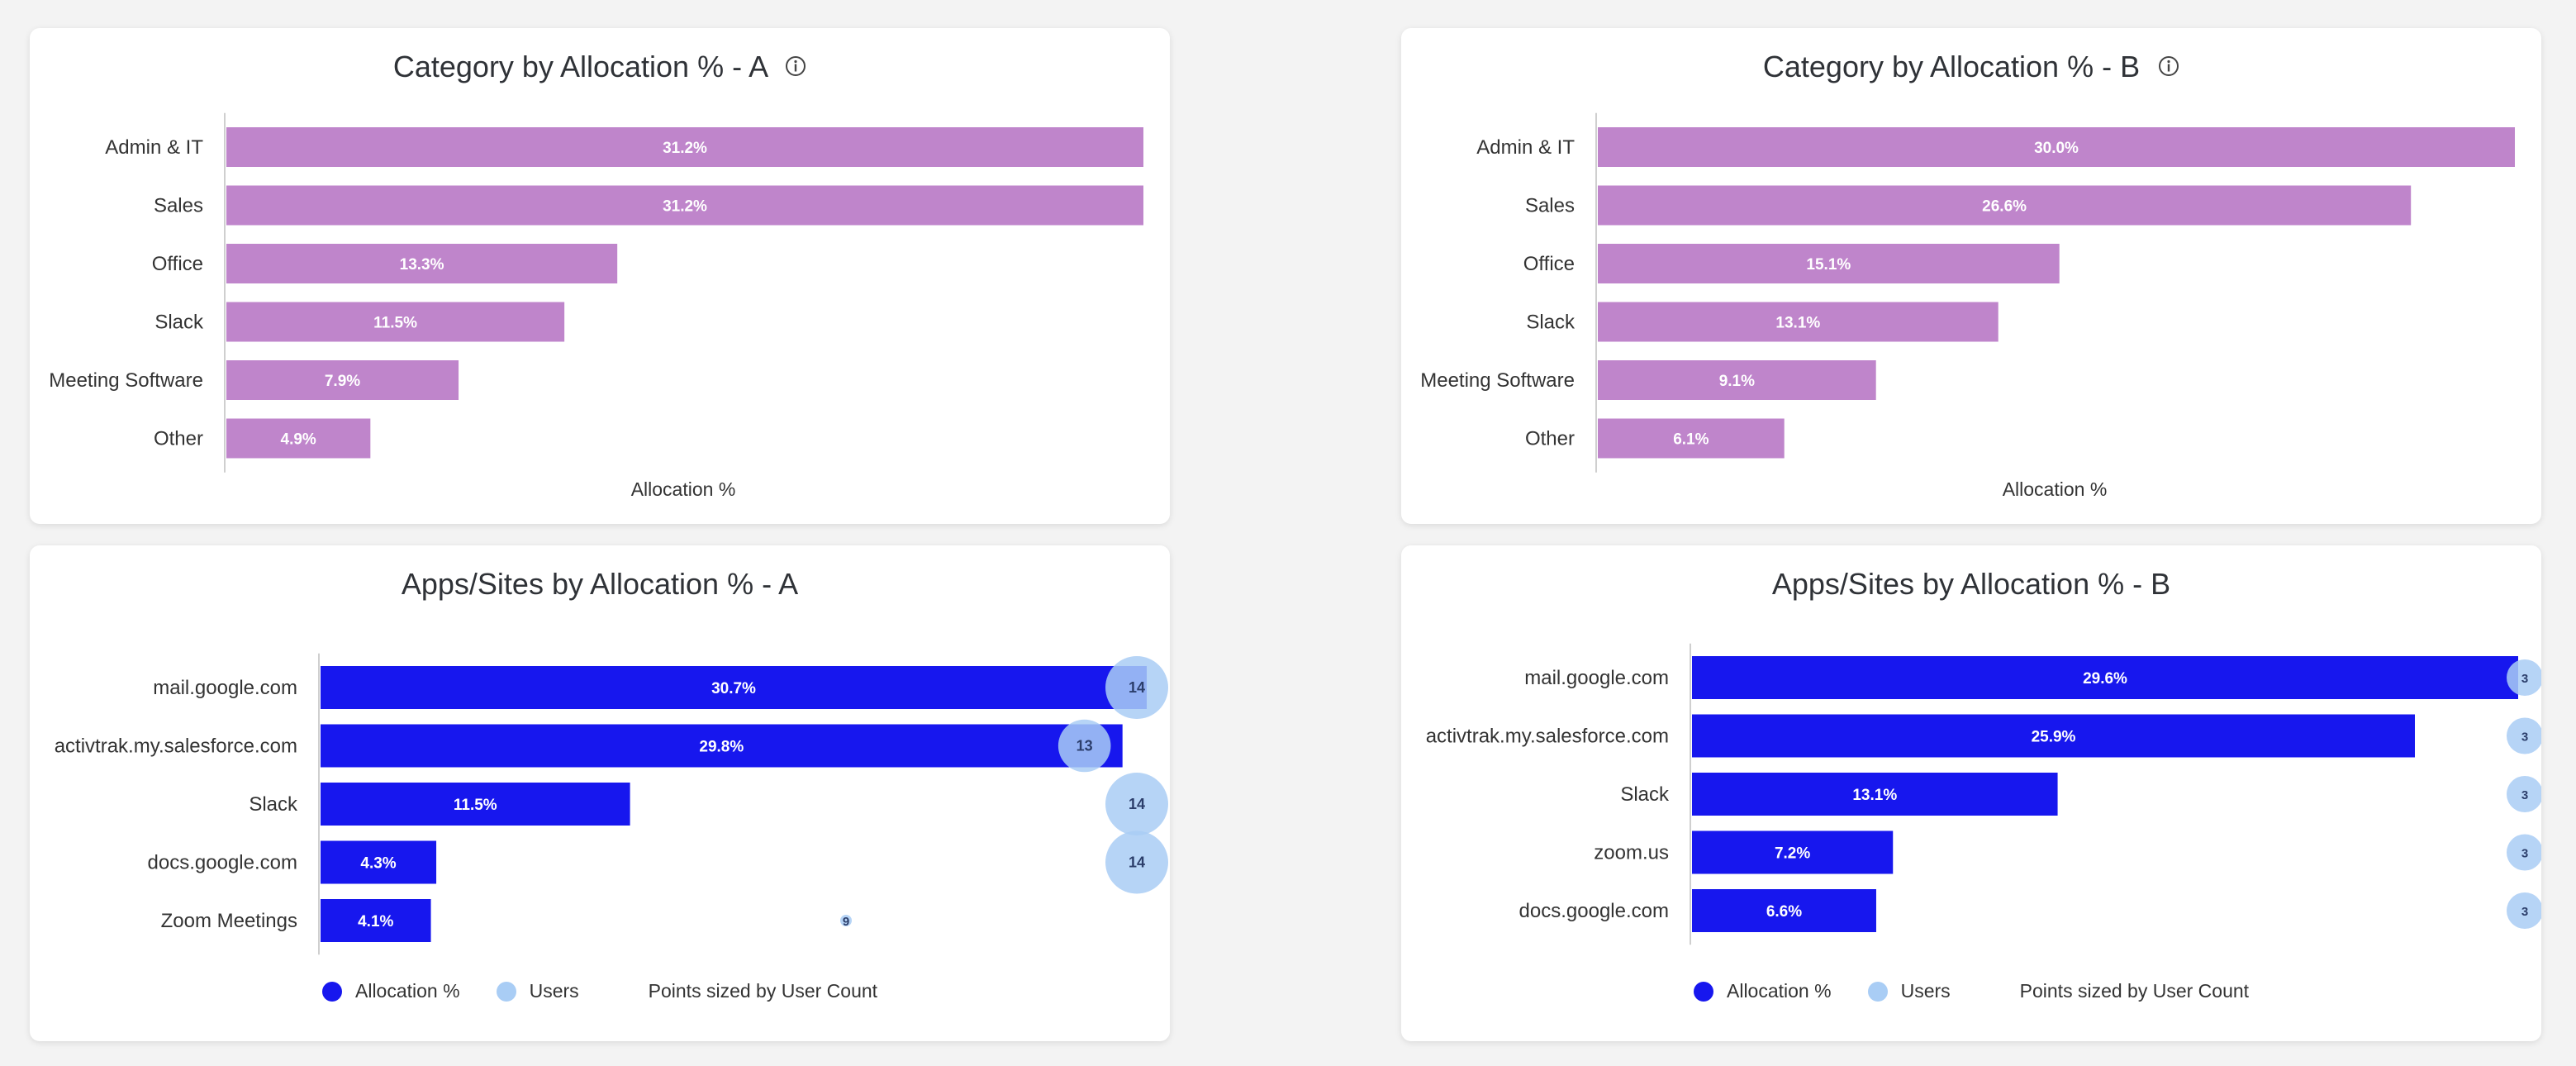 This screenshot has width=2576, height=1066. I want to click on data-label: 4.3%, so click(378, 864).